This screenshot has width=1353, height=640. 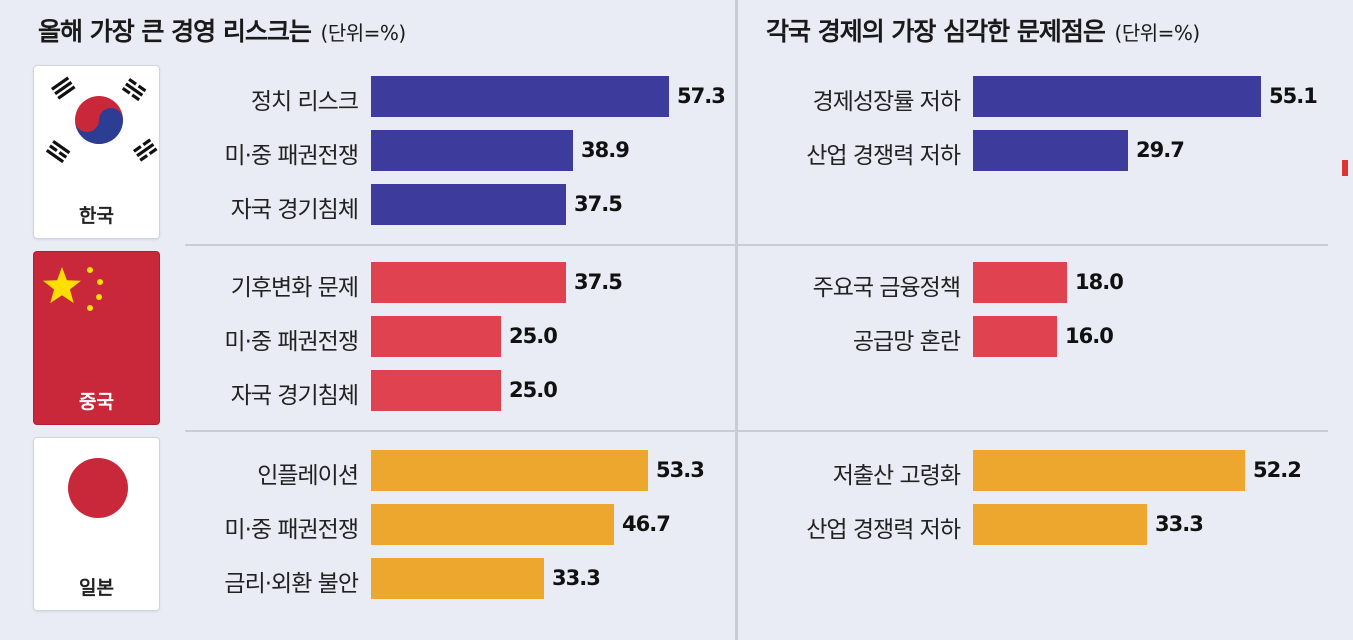 I want to click on bar-value-label: 53.3, so click(x=680, y=470).